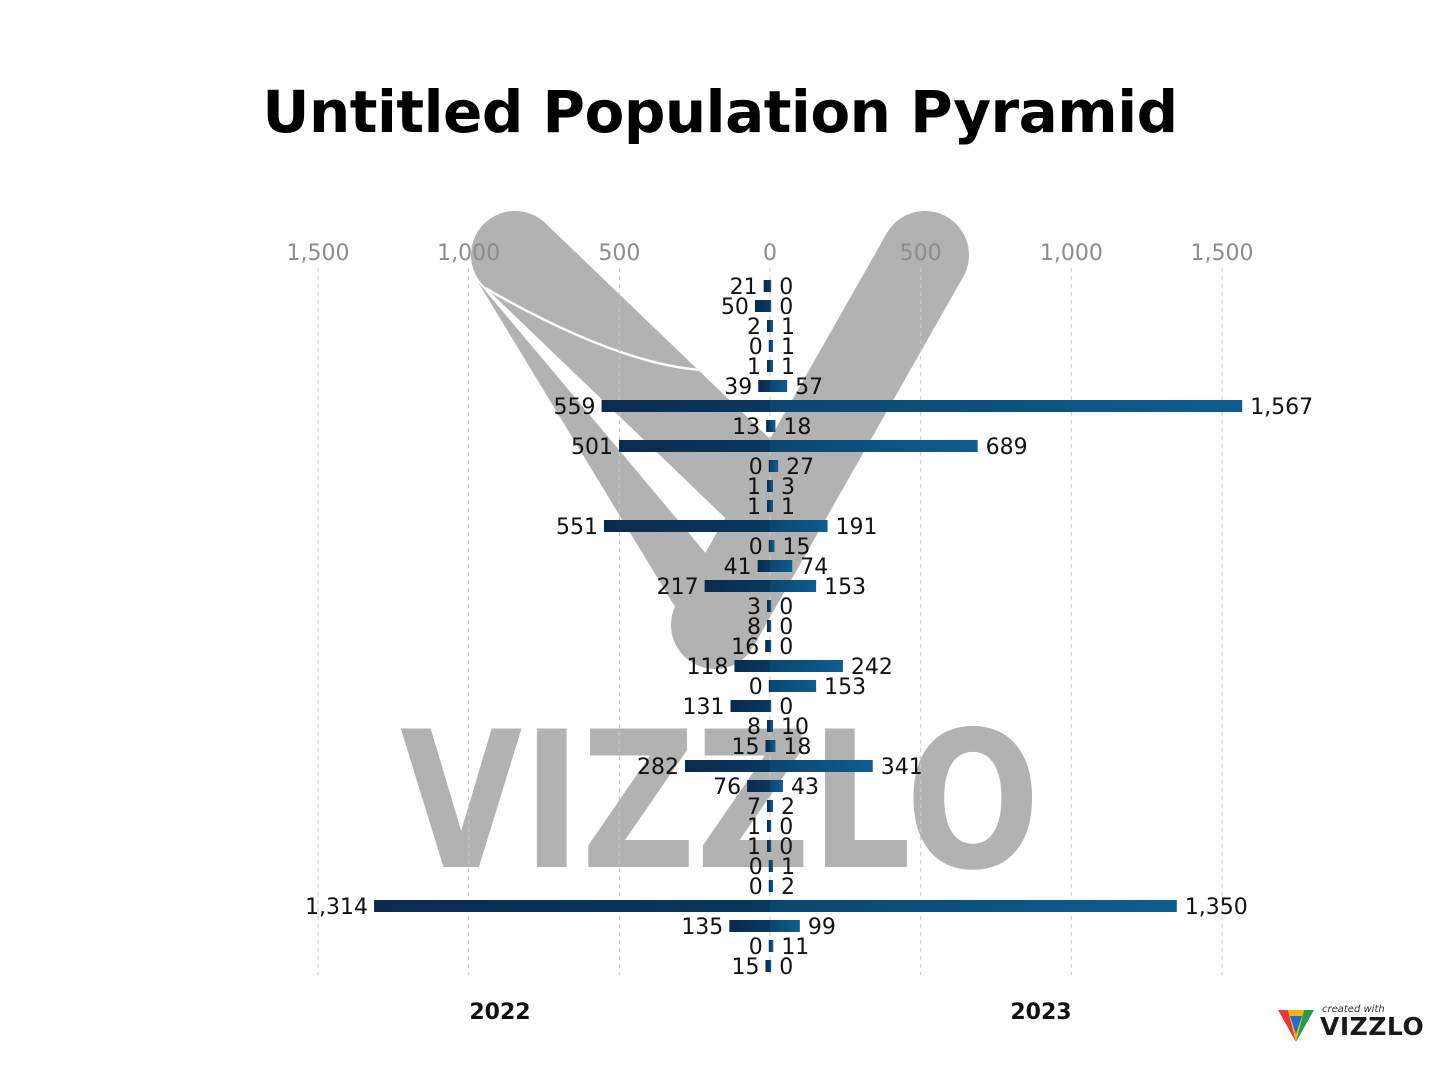 The width and height of the screenshot is (1440, 1080). Describe the element at coordinates (1071, 253) in the screenshot. I see `x-tick-label: 1,000` at that location.